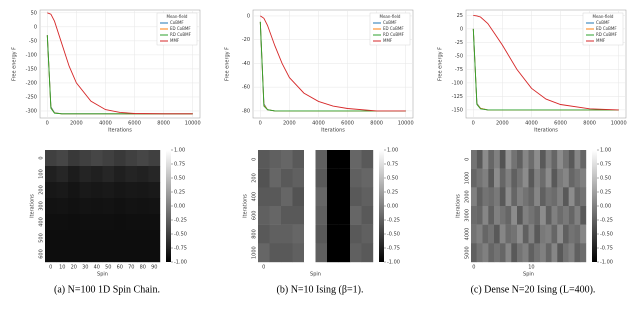 The height and width of the screenshot is (312, 640). Describe the element at coordinates (460, 16) in the screenshot. I see `y-tick-label: 25` at that location.